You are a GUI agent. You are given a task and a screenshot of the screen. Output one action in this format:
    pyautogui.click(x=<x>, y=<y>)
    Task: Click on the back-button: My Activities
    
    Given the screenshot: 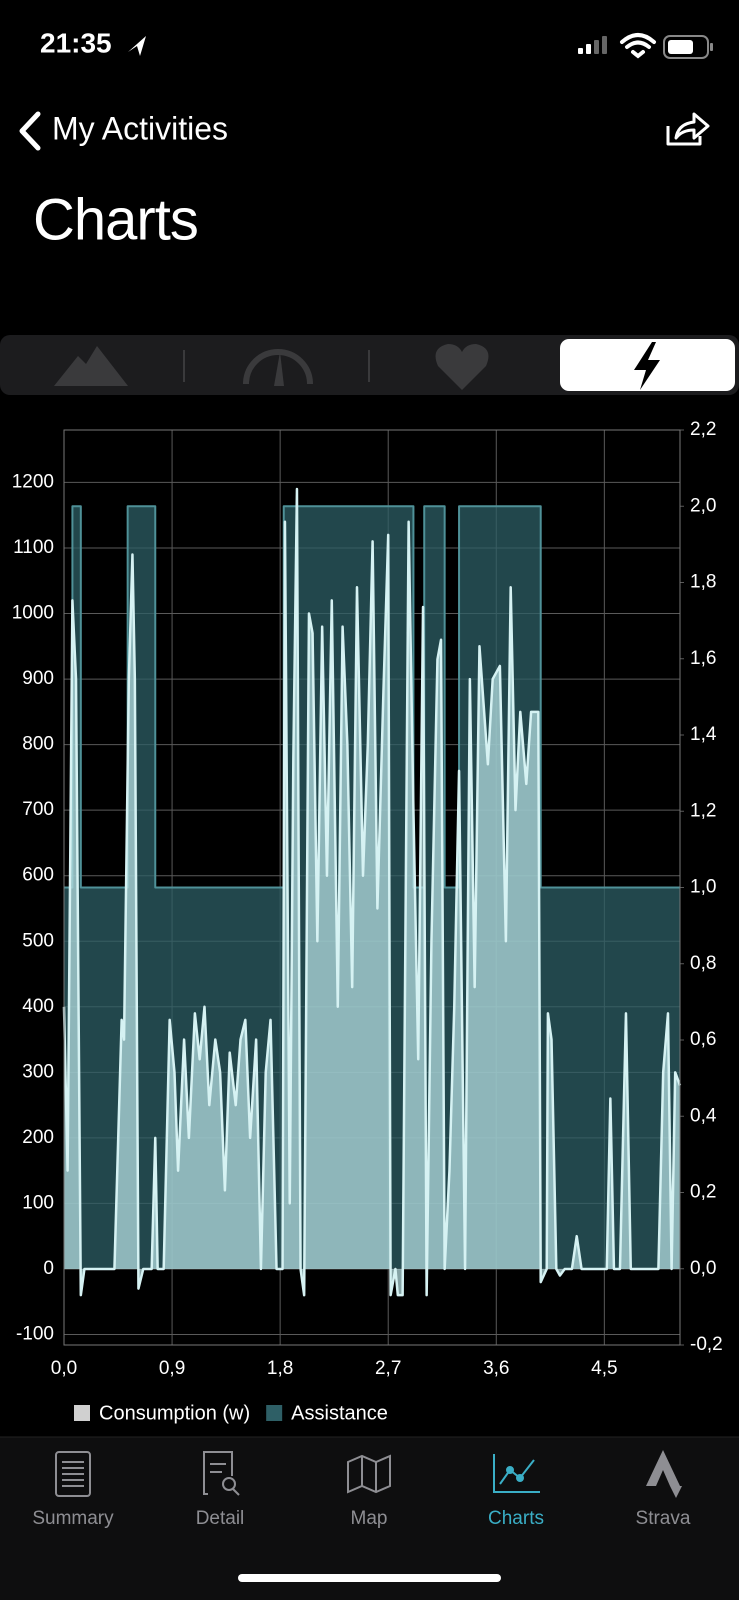 What is the action you would take?
    pyautogui.click(x=123, y=130)
    